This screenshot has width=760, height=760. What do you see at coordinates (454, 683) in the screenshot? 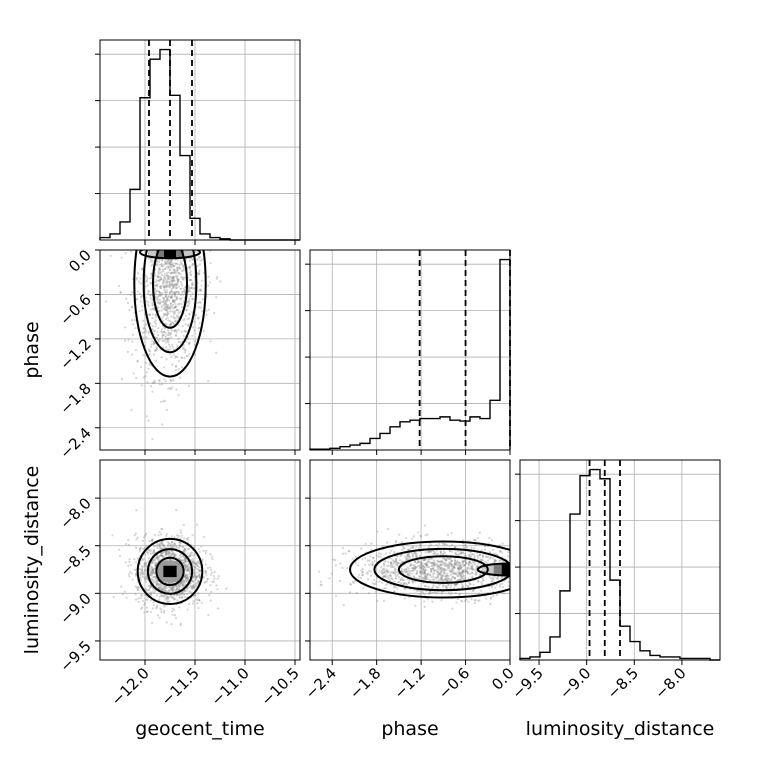
I see `x-tick-label: −0.6` at bounding box center [454, 683].